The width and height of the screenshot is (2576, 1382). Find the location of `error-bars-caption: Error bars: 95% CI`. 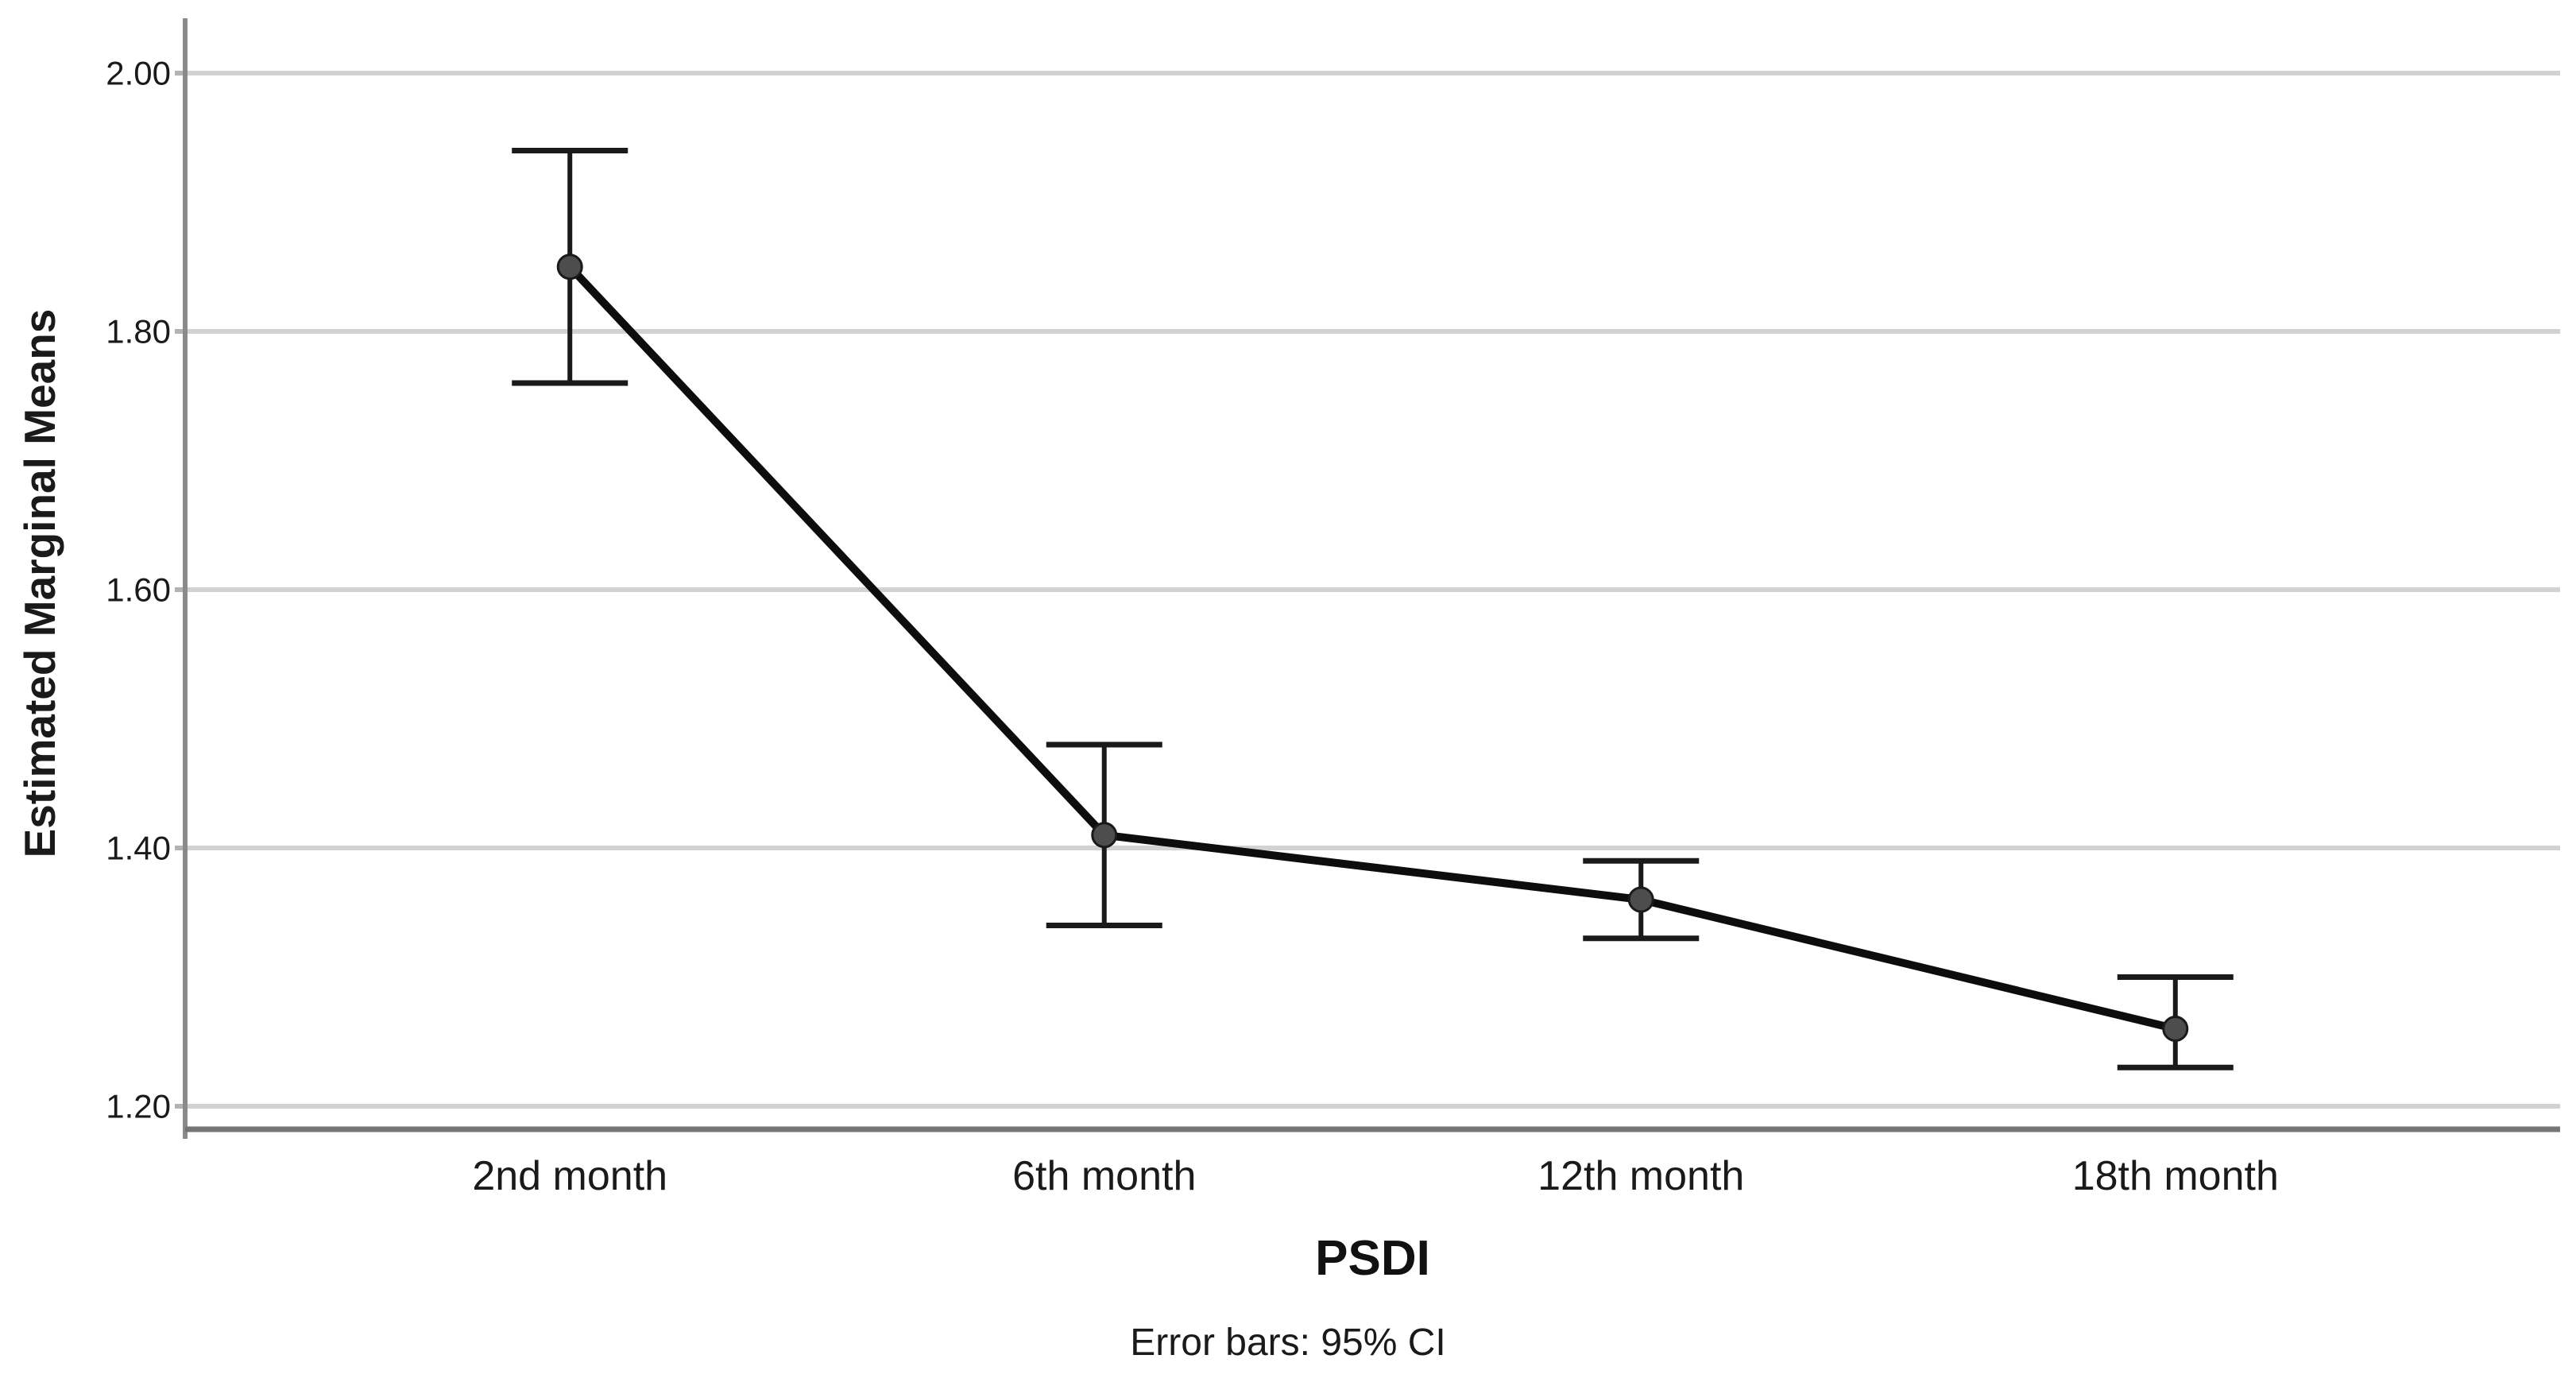

error-bars-caption: Error bars: 95% CI is located at coordinates (1288, 1343).